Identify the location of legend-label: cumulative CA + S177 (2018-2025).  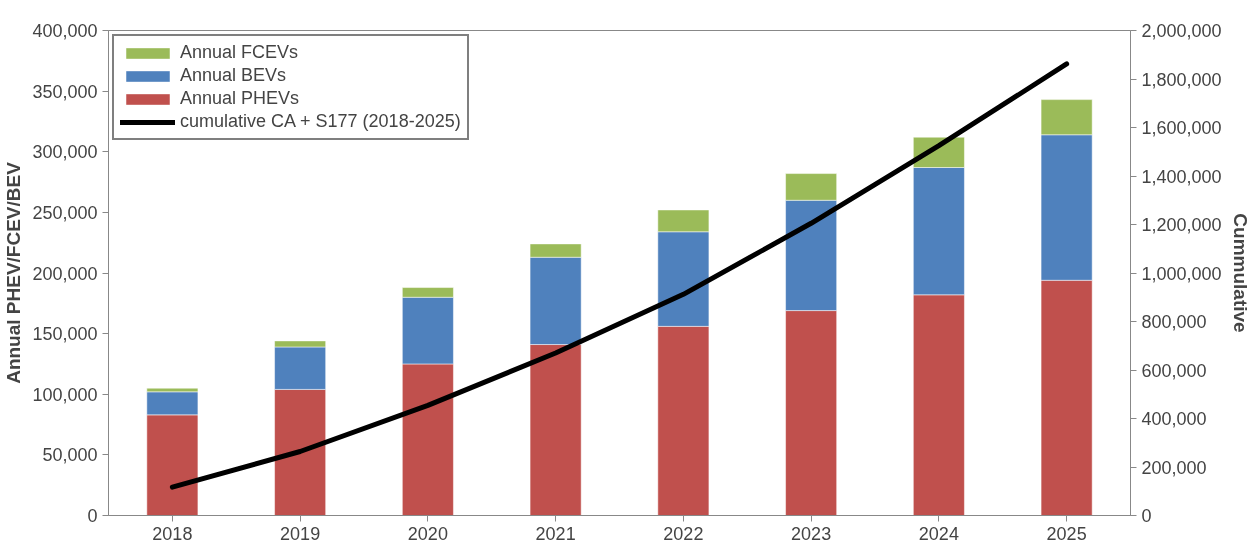
(320, 121).